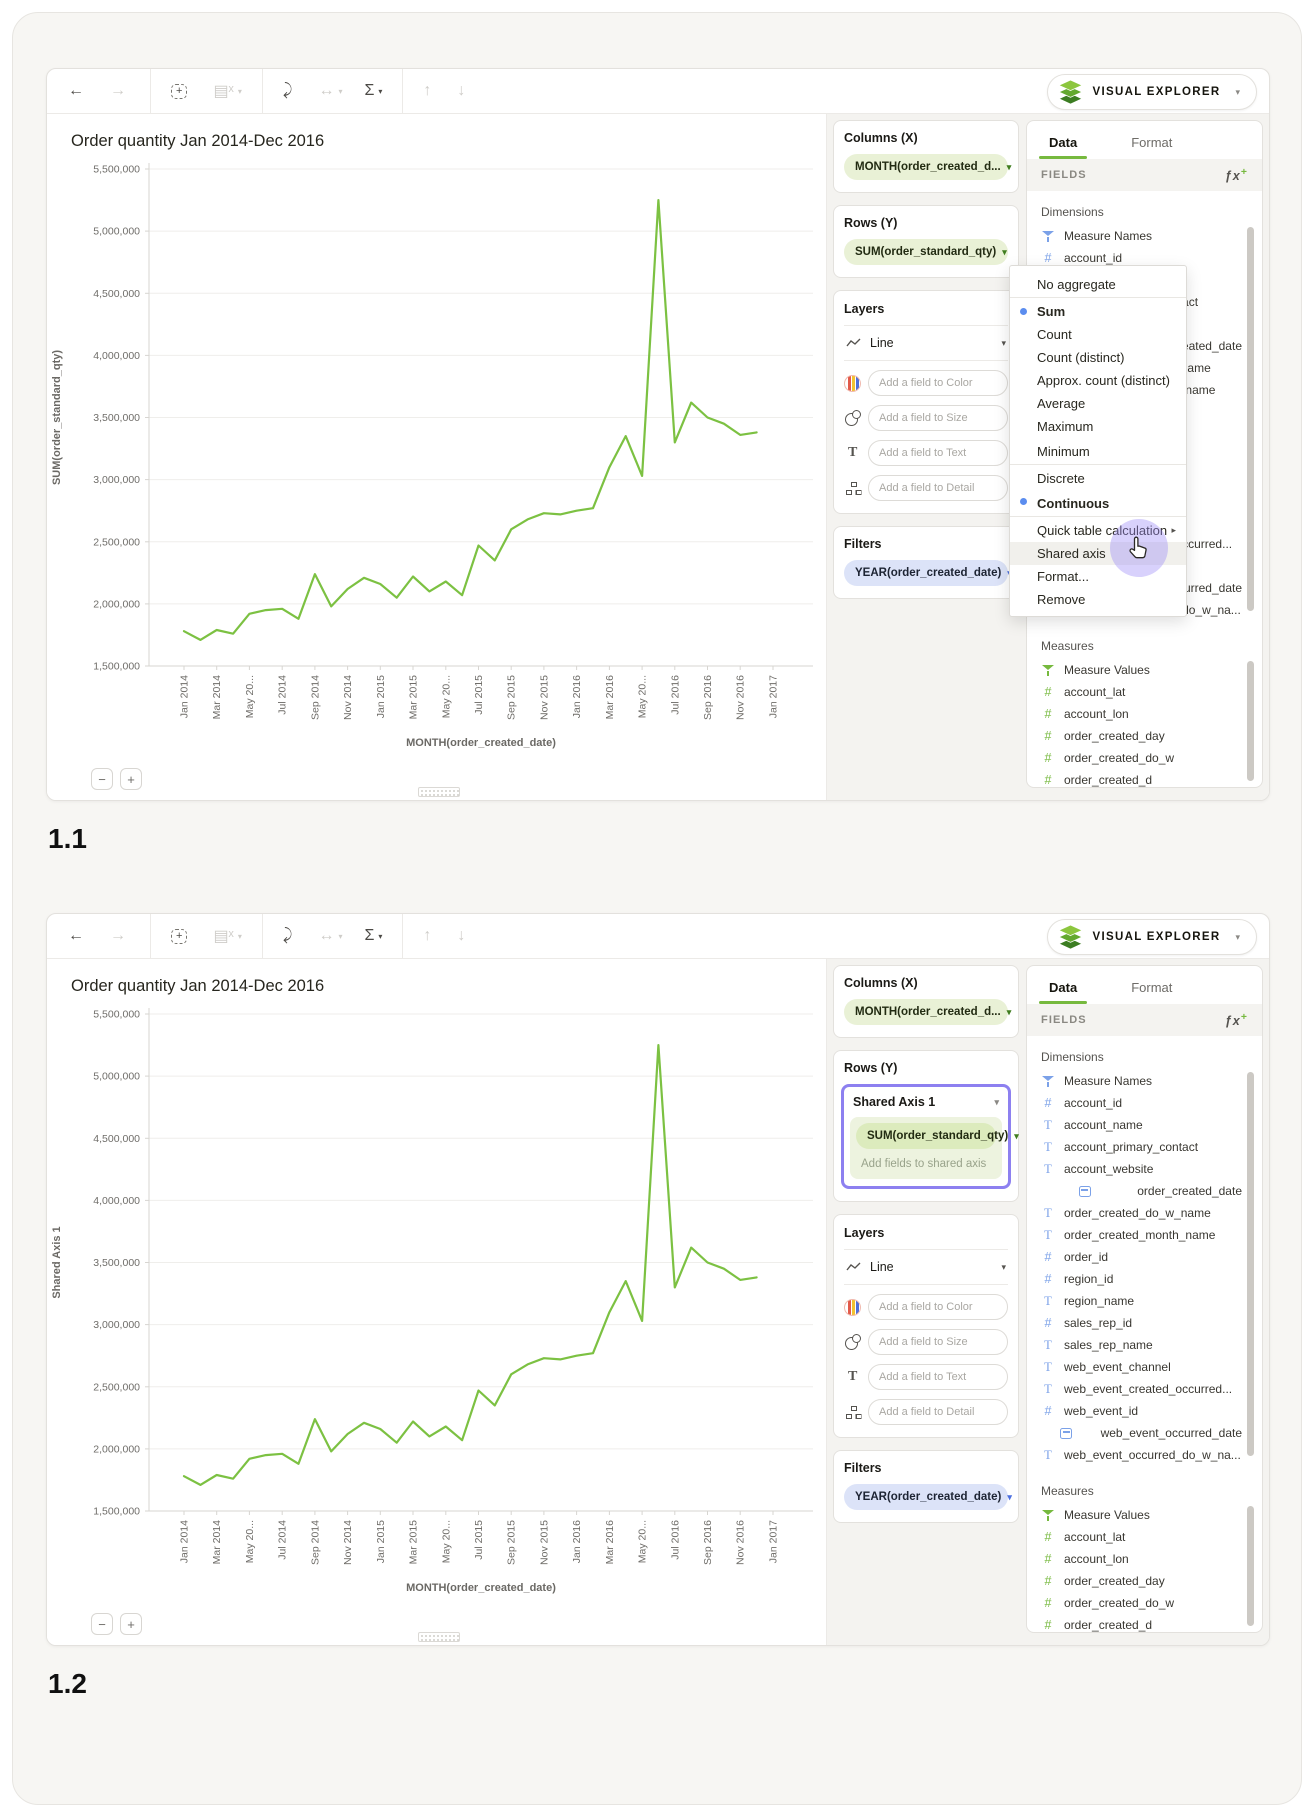 The height and width of the screenshot is (1817, 1314). What do you see at coordinates (1141, 1323) in the screenshot?
I see `dimension-item: sales_rep_id` at bounding box center [1141, 1323].